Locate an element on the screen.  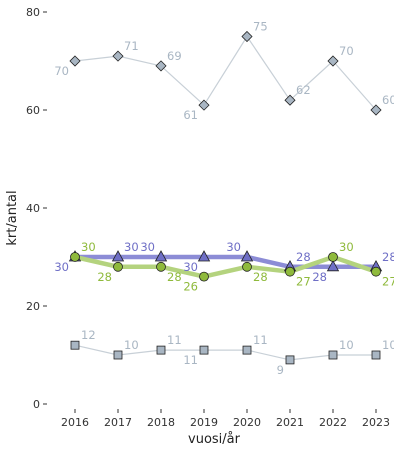
data-label: 26 is located at coordinates (190, 287).